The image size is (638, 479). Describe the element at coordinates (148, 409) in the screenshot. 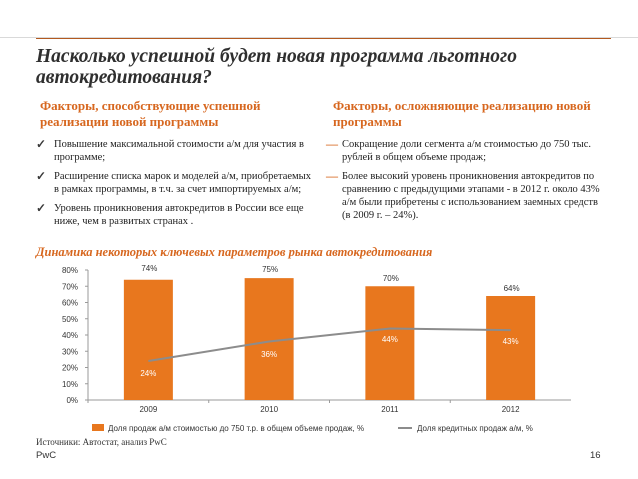

I see `x-tick-label: 2009` at that location.